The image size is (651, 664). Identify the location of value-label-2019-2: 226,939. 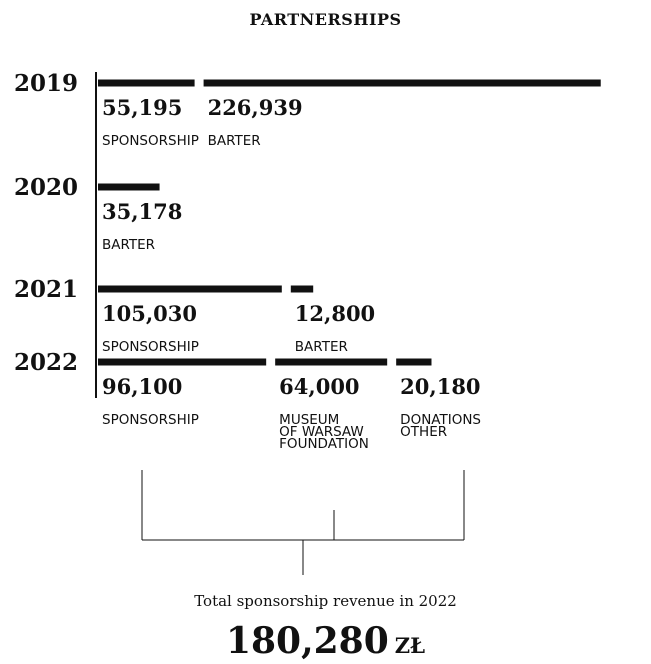
(255, 107).